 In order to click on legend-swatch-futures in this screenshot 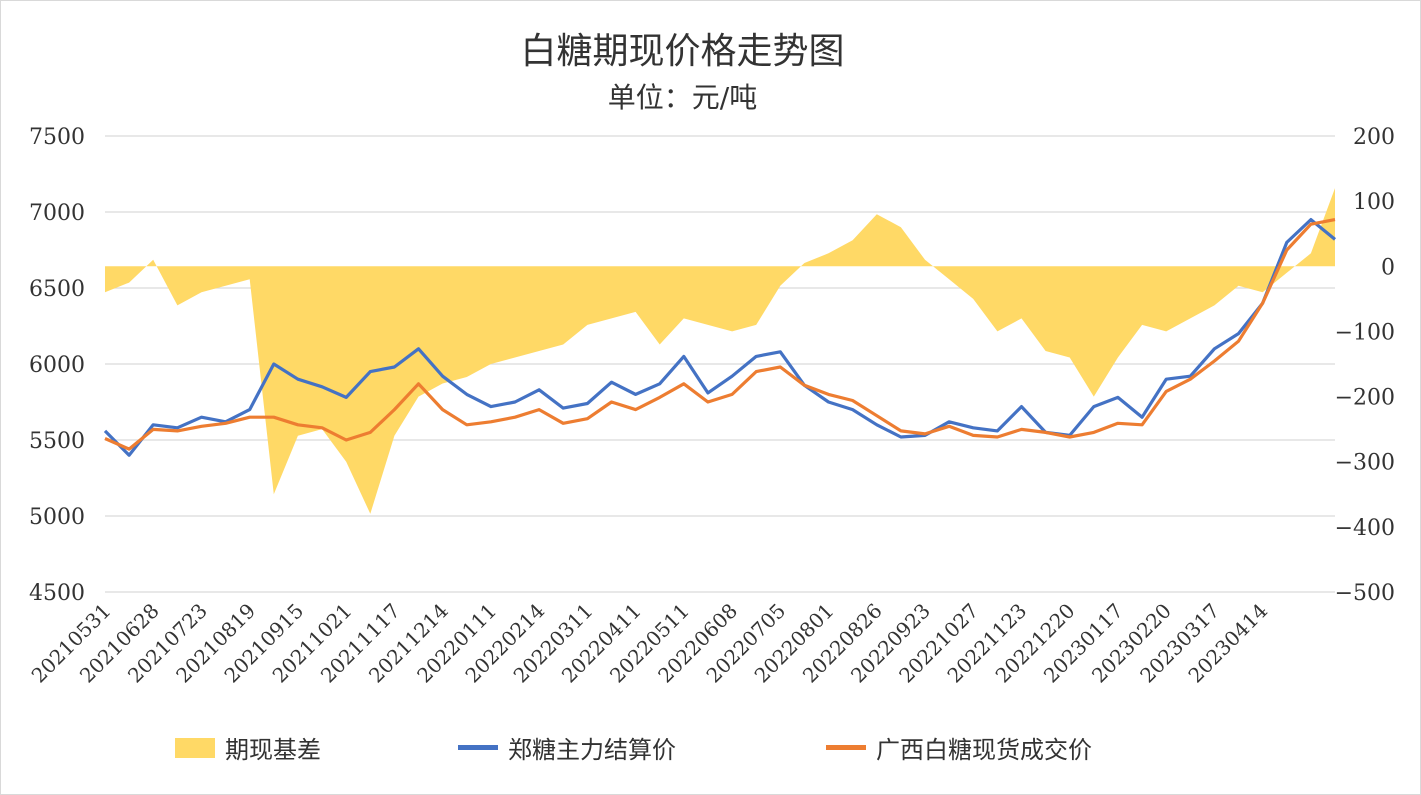, I will do `click(478, 747)`.